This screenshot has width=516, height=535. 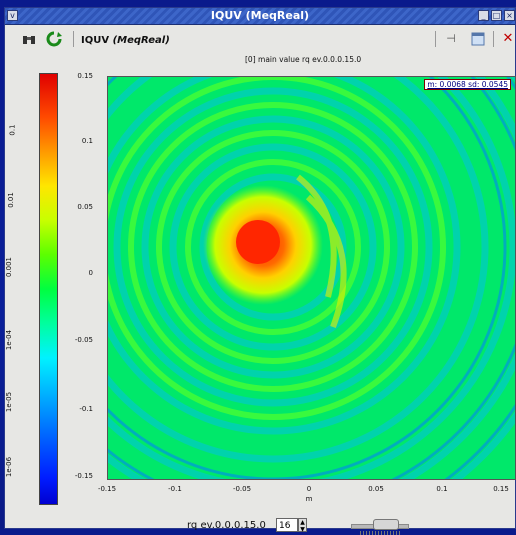 What do you see at coordinates (175, 489) in the screenshot?
I see `x-tick-label: -0.1` at bounding box center [175, 489].